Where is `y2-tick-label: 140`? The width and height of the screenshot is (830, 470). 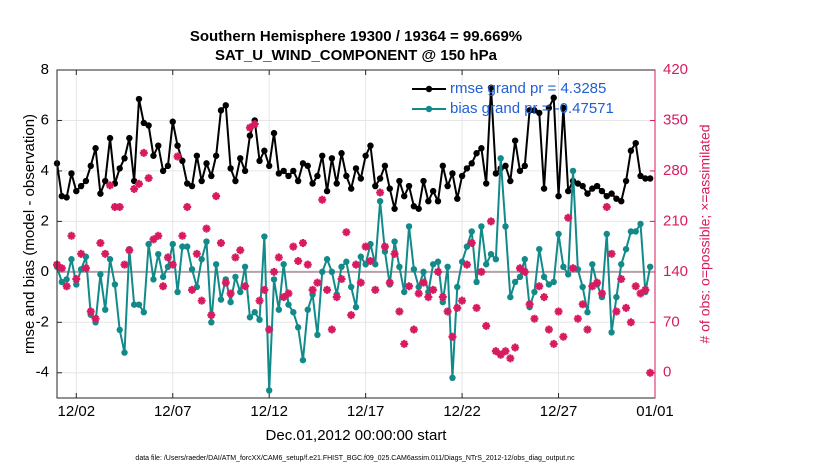
y2-tick-label: 140 is located at coordinates (675, 271).